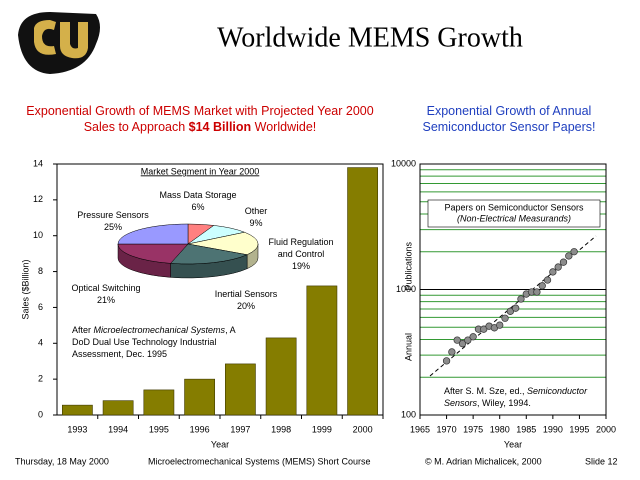 This screenshot has width=640, height=480. Describe the element at coordinates (198, 201) in the screenshot. I see `pie-label: Mass Data Storage 6%` at that location.